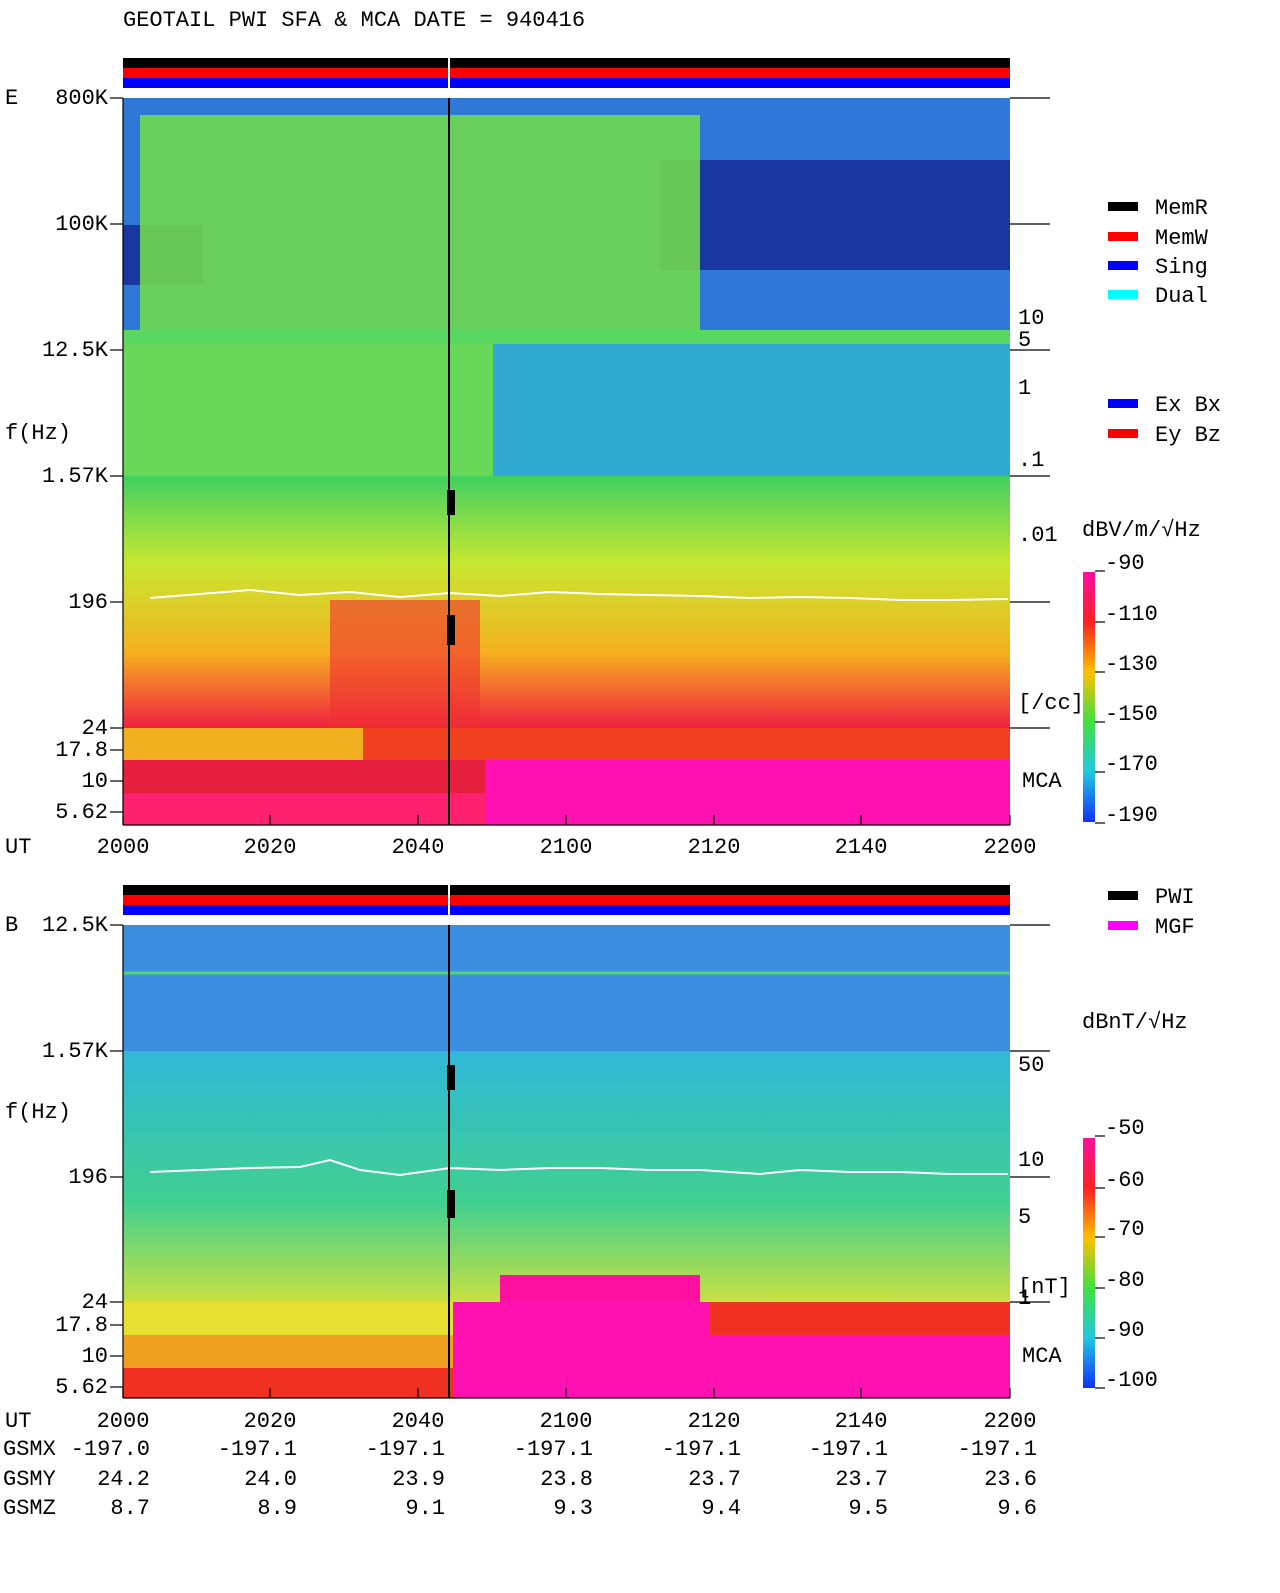  What do you see at coordinates (1188, 405) in the screenshot?
I see `legend-label: Ex Bx` at bounding box center [1188, 405].